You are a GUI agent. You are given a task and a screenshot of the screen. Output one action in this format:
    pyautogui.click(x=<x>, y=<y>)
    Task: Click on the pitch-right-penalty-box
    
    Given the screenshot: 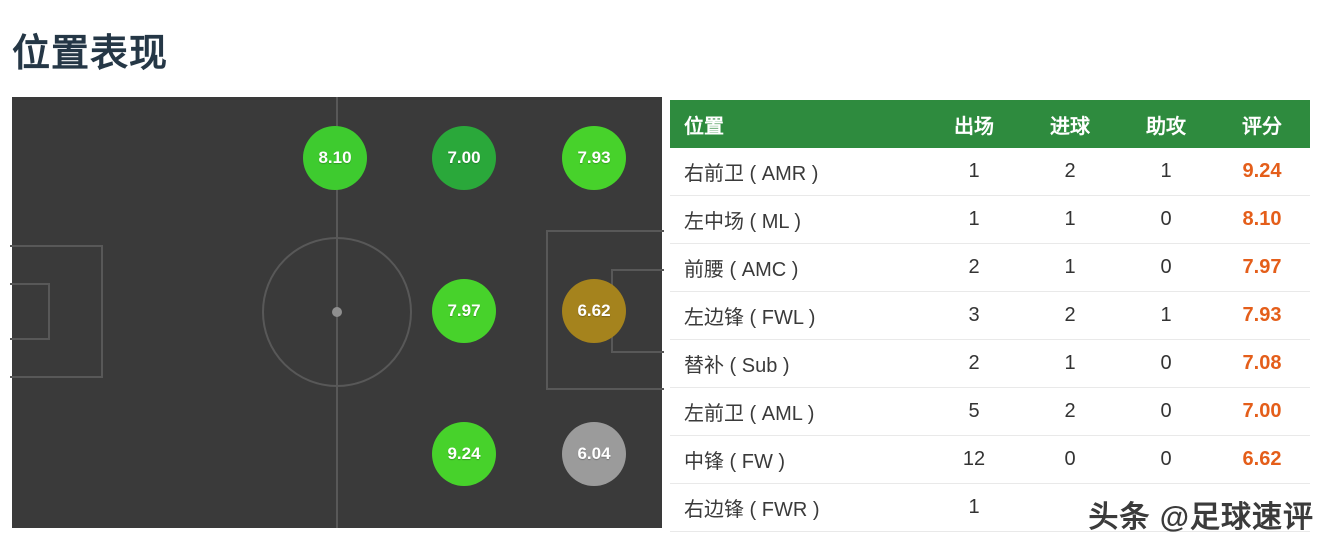 What is the action you would take?
    pyautogui.click(x=605, y=310)
    